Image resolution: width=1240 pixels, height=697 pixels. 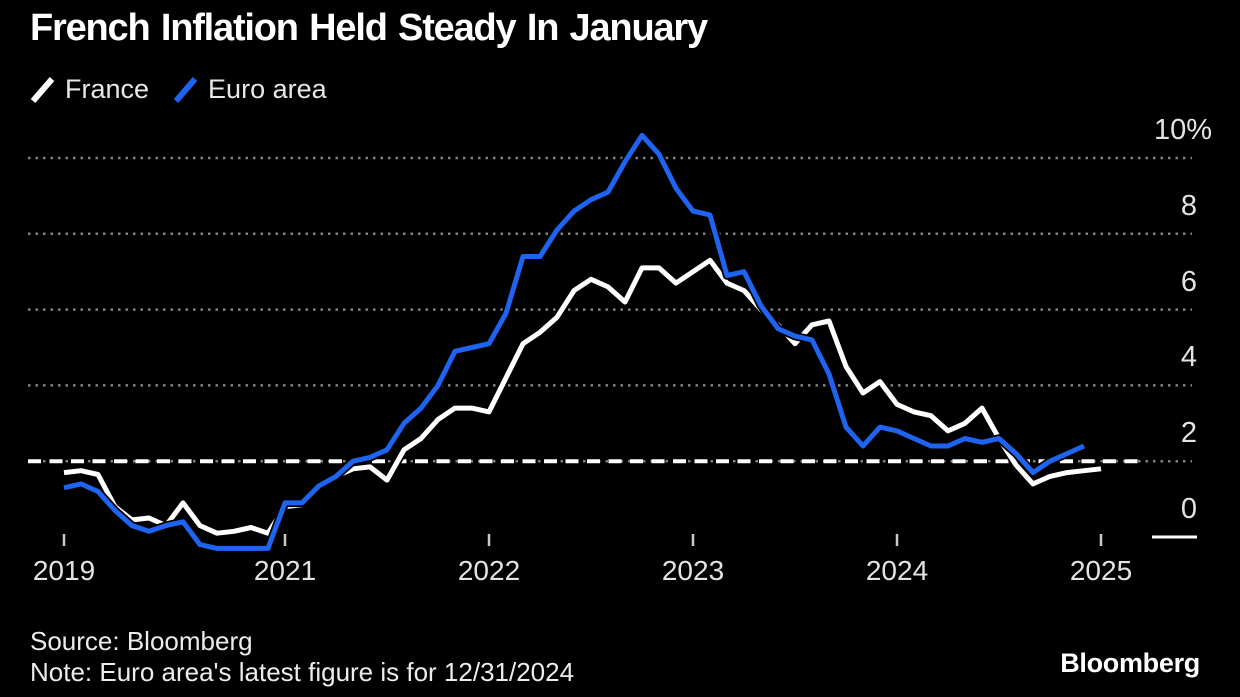 I want to click on legend-item-euro-area: Euro area, so click(x=250, y=89).